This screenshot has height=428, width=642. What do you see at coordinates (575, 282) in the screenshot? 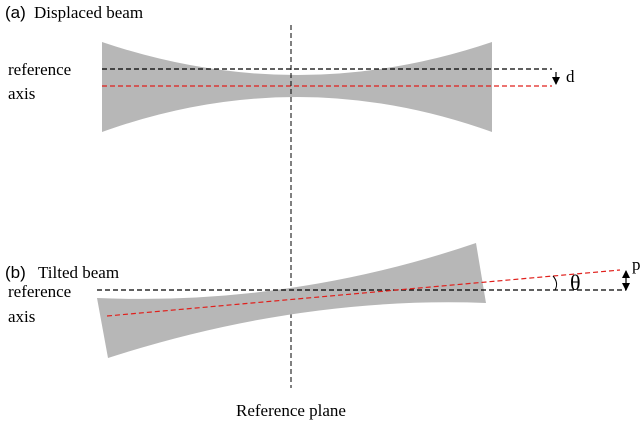
I see `angle-label: θ` at bounding box center [575, 282].